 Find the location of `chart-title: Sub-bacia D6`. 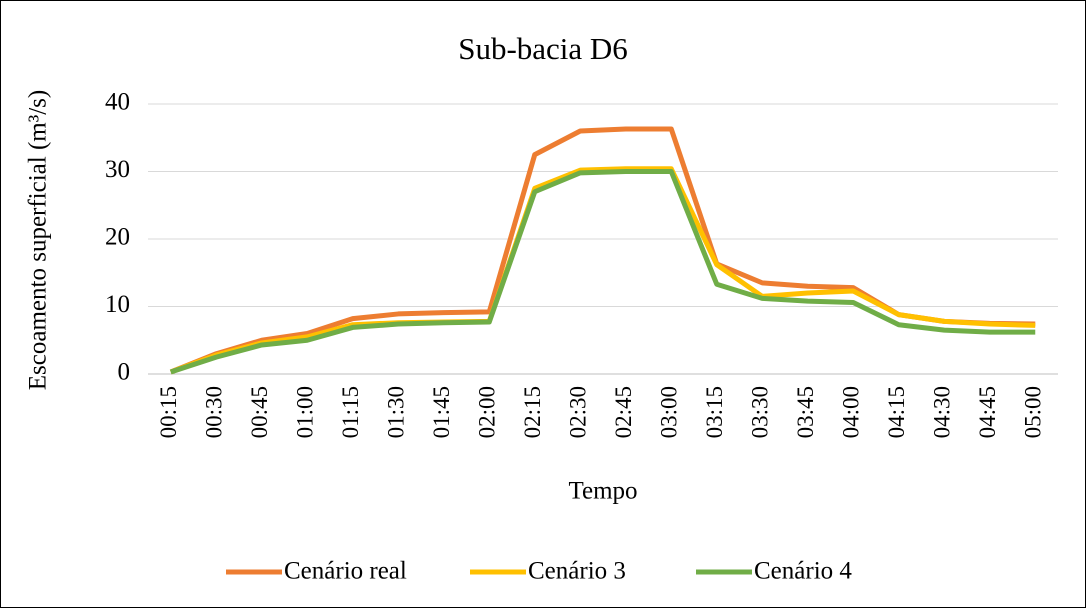

chart-title: Sub-bacia D6 is located at coordinates (543, 48).